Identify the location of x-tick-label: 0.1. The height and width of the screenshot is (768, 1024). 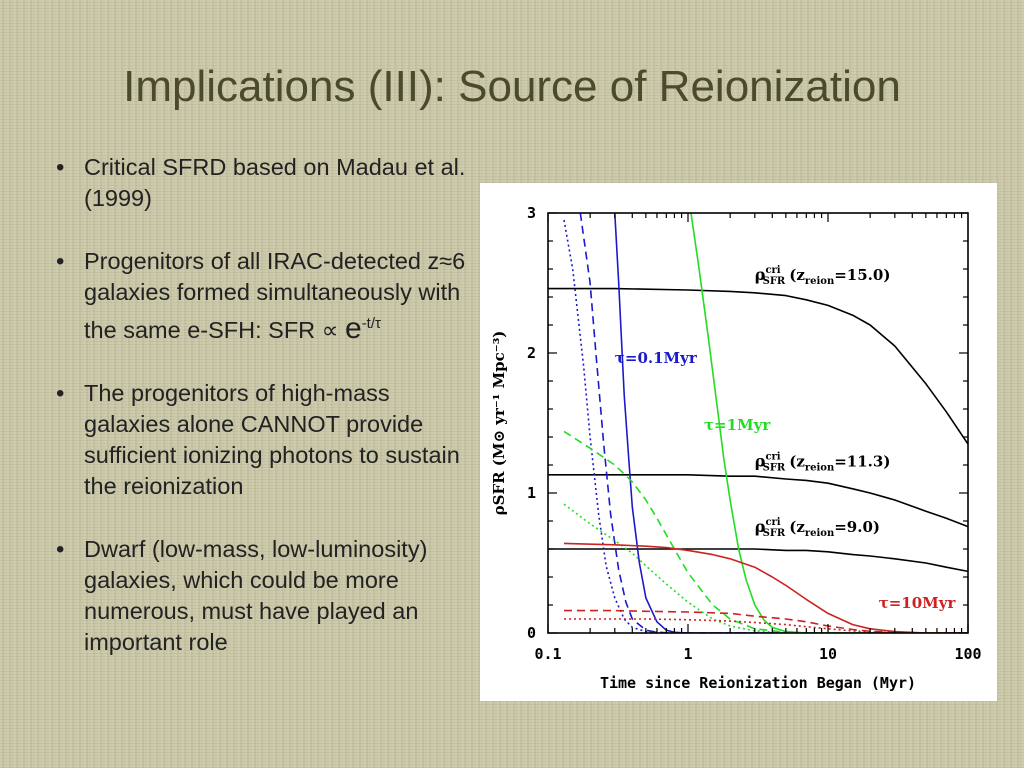
(547, 654).